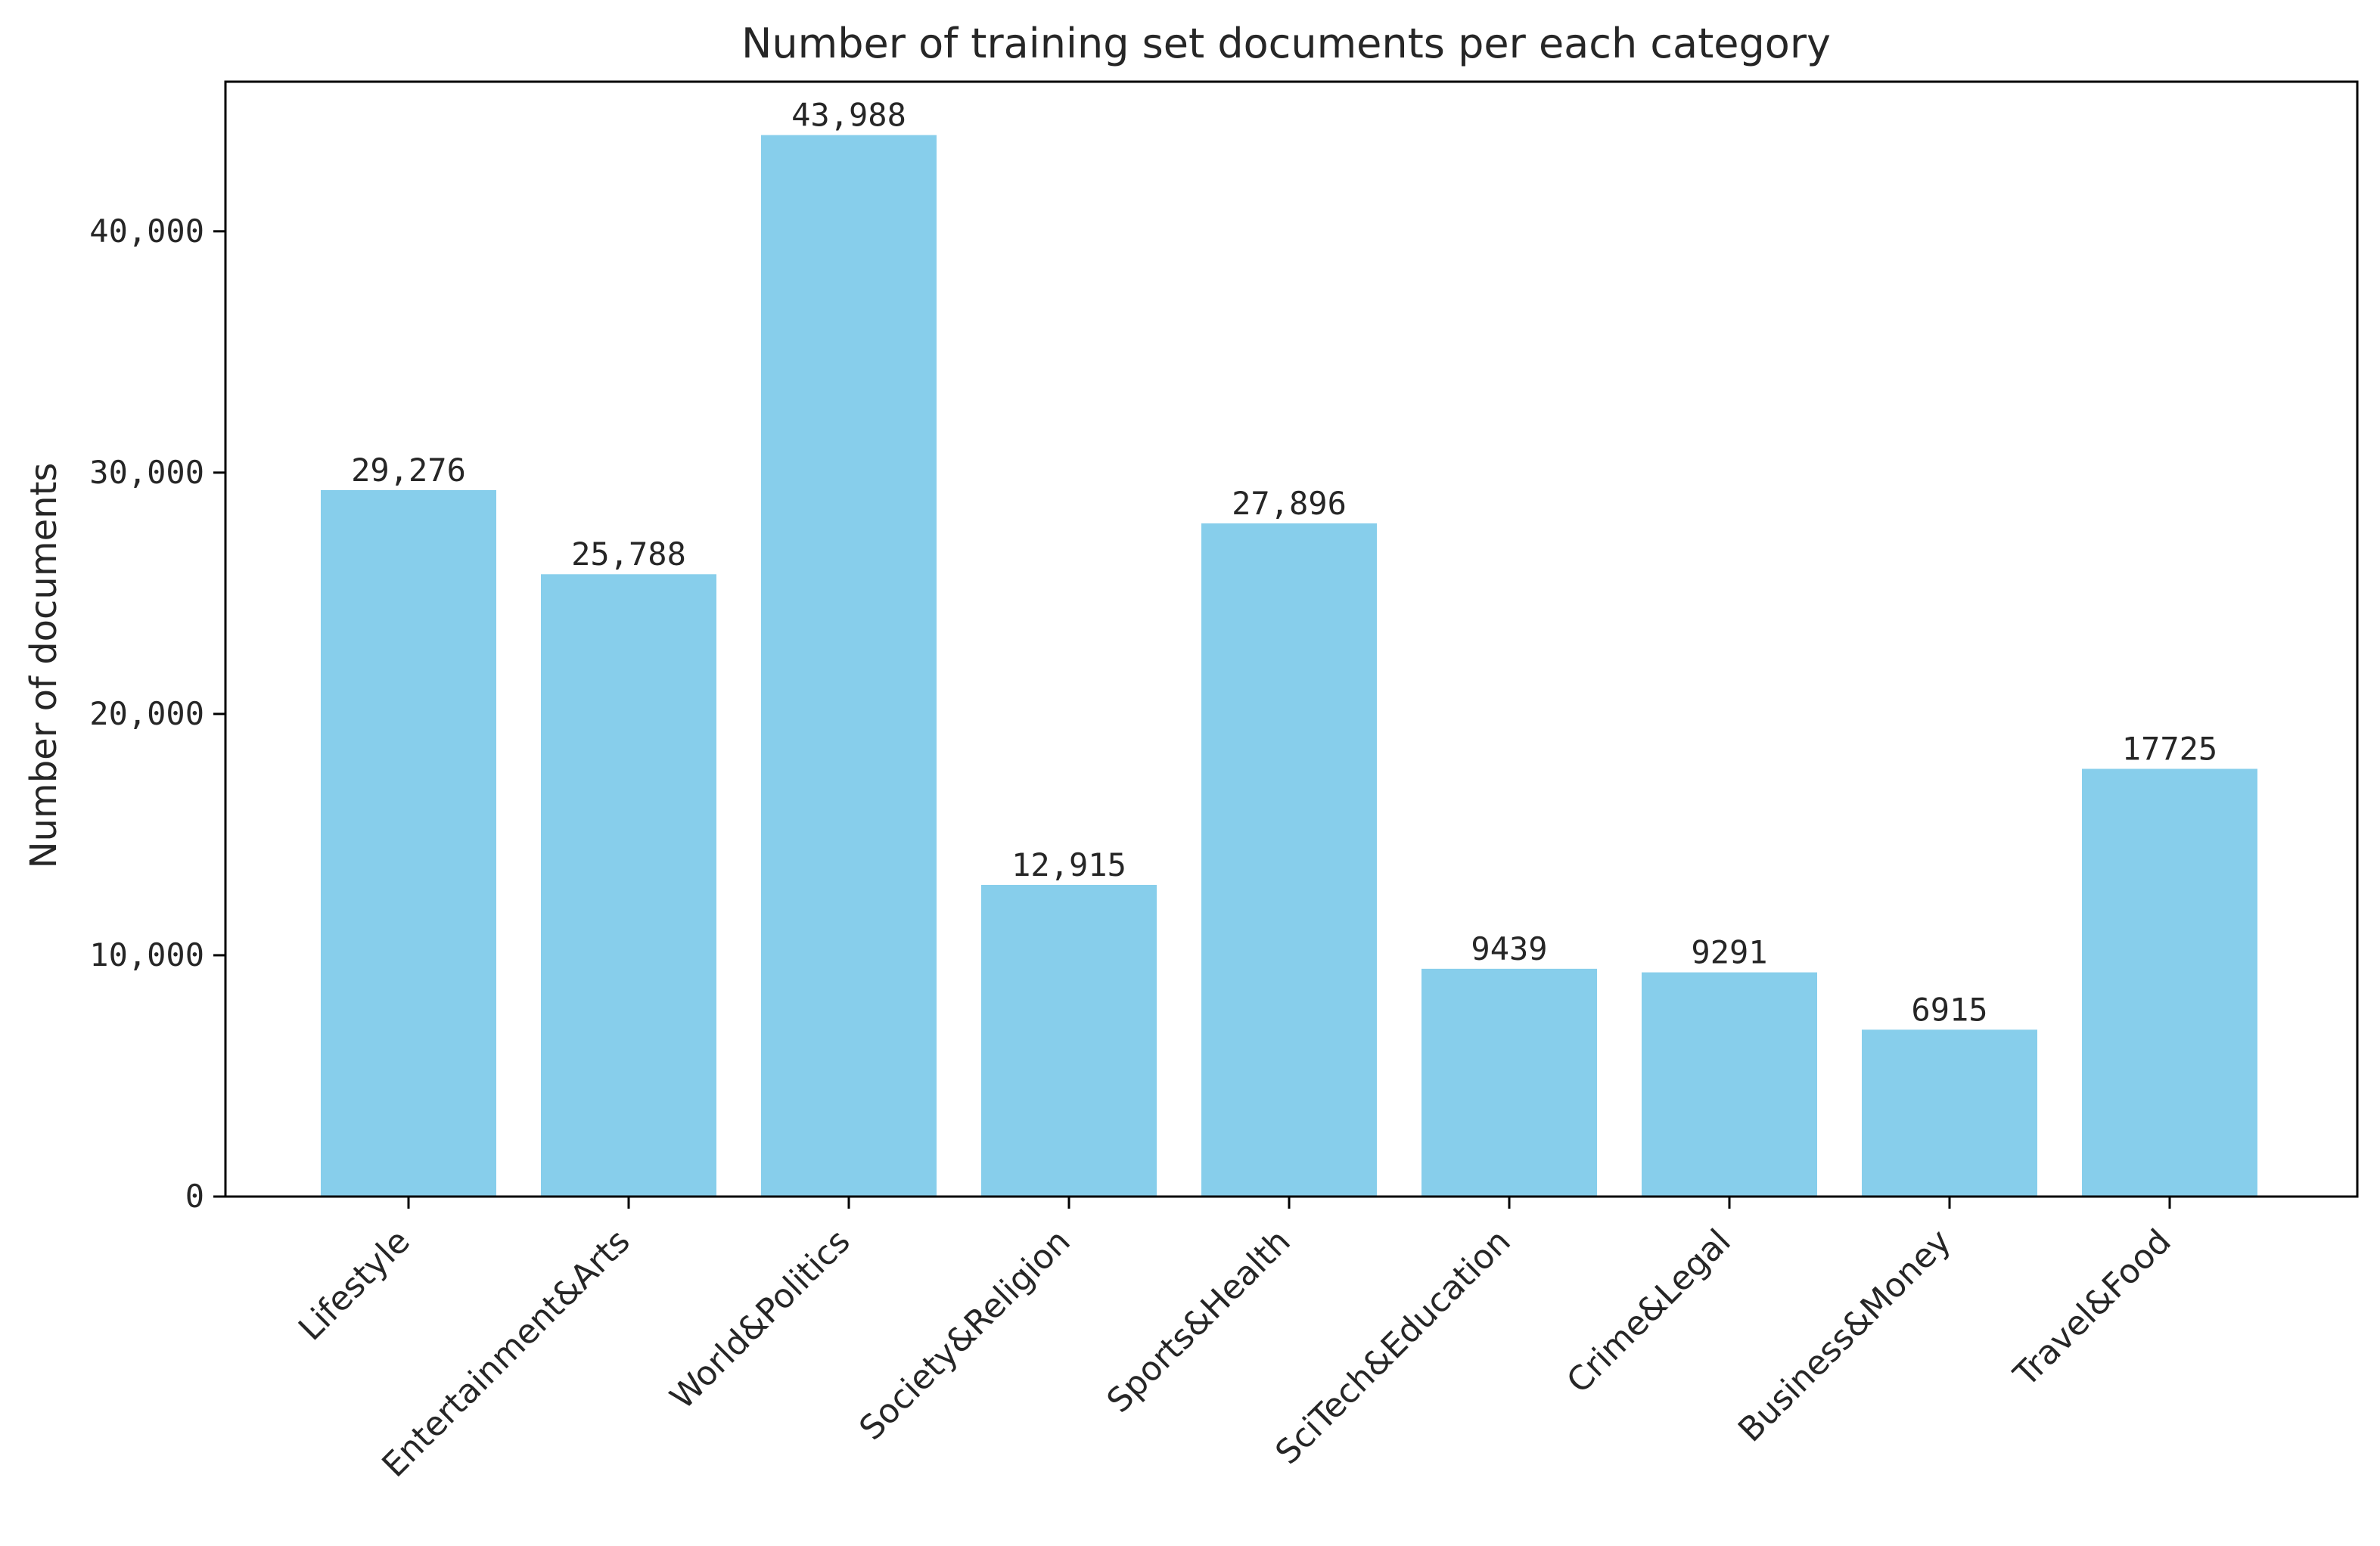 This screenshot has width=2380, height=1546. What do you see at coordinates (964, 1335) in the screenshot?
I see `x-tick-label: Society&Religion` at bounding box center [964, 1335].